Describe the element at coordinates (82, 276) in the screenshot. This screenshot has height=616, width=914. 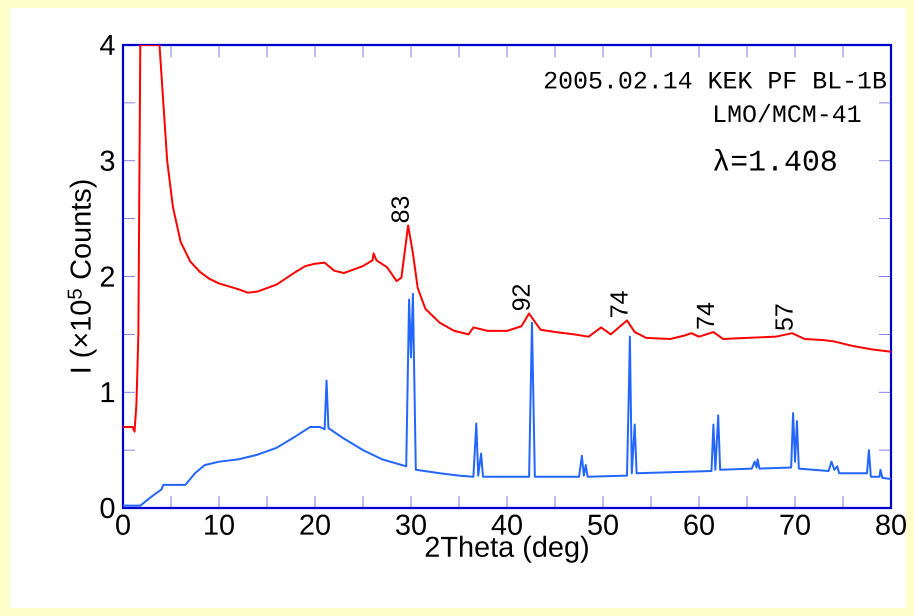
I see `y-axis-title: I (×10$^{5}$ Counts)` at that location.